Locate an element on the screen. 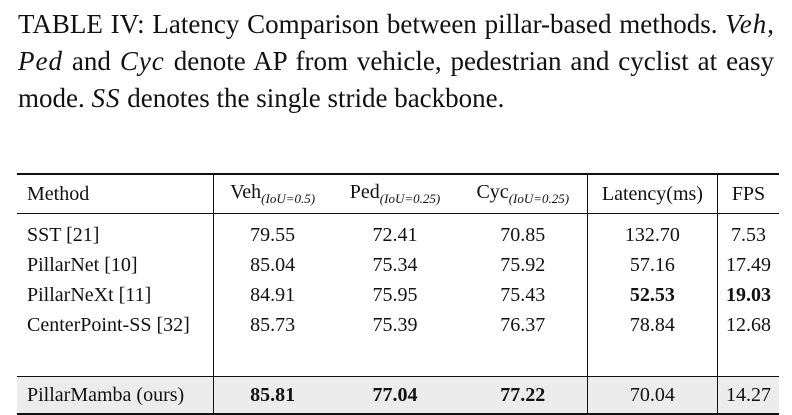  cell-latency: 70.04 is located at coordinates (653, 395).